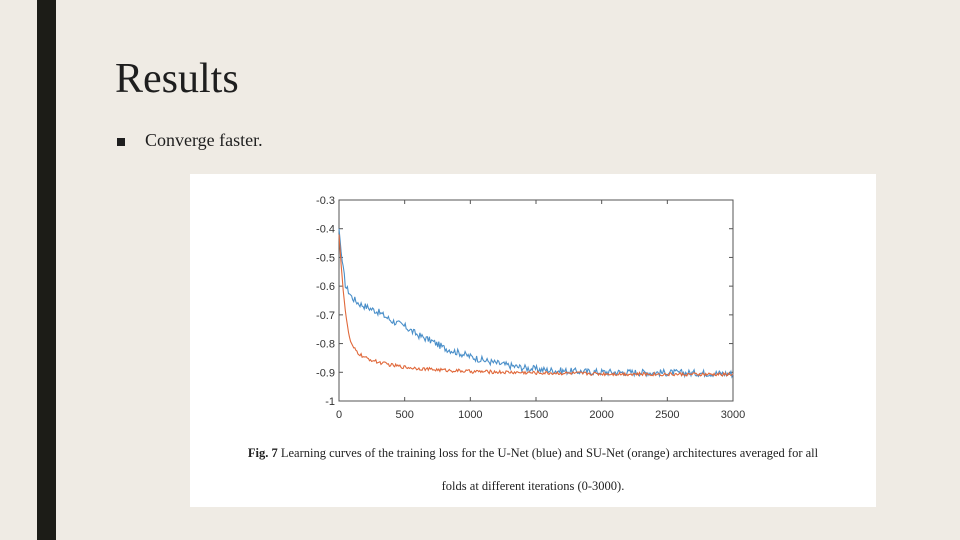 The height and width of the screenshot is (540, 960). I want to click on left-accent-bar, so click(46, 270).